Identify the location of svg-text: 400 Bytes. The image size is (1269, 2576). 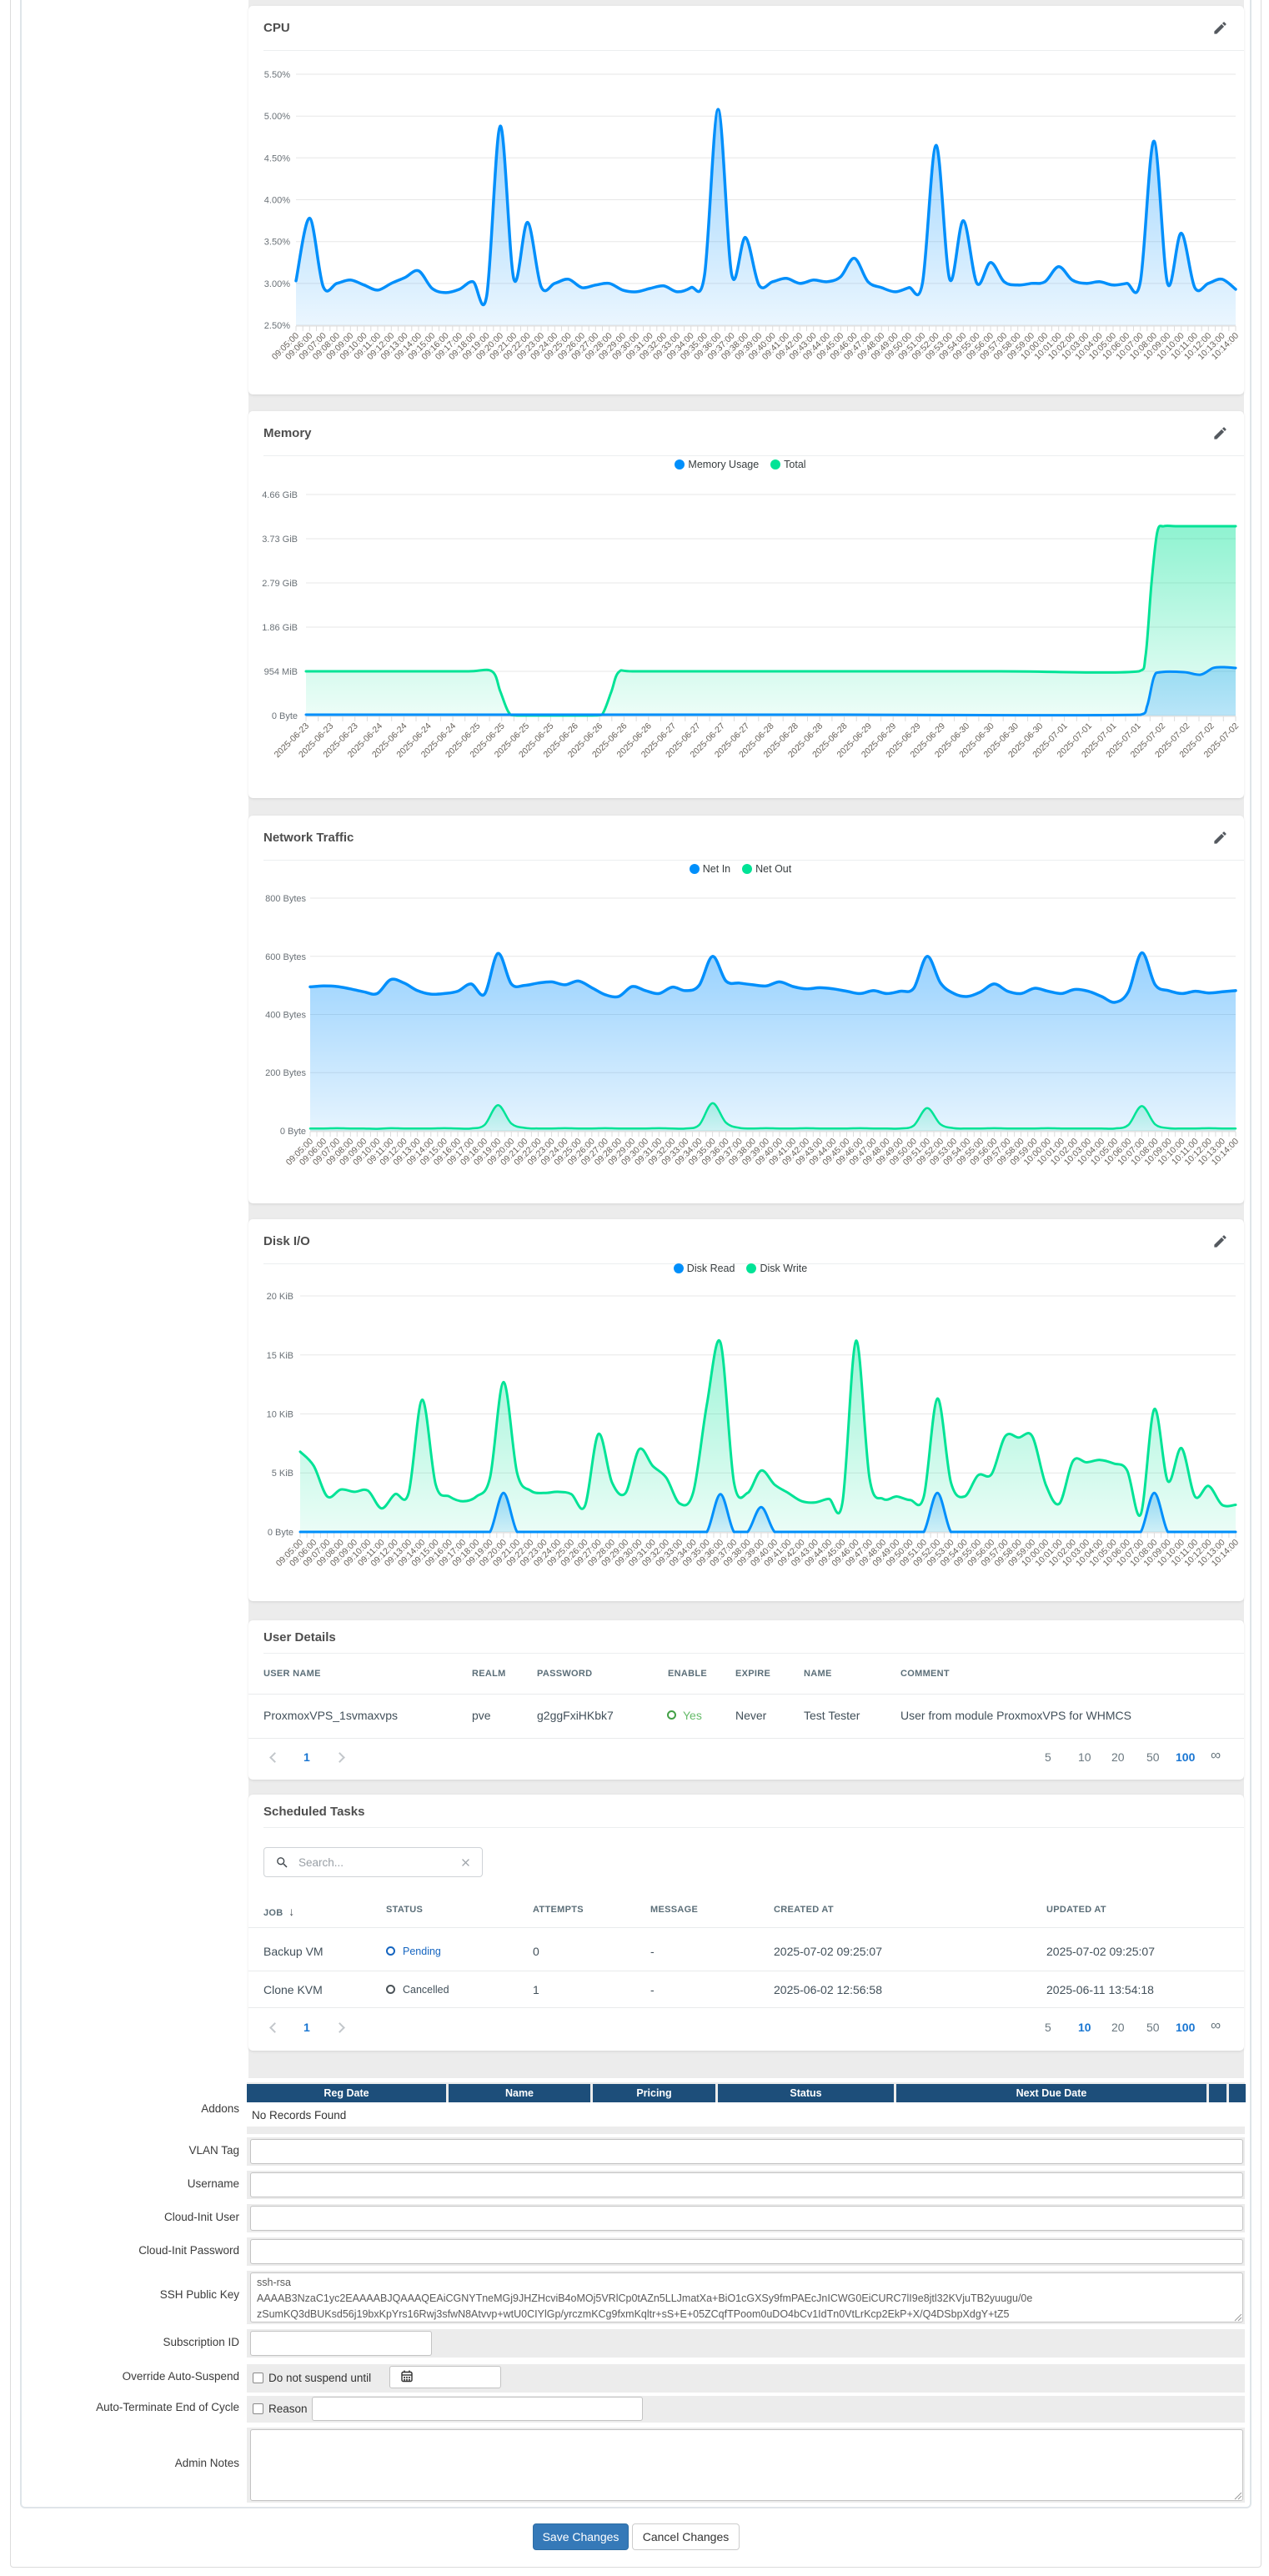
(285, 1016).